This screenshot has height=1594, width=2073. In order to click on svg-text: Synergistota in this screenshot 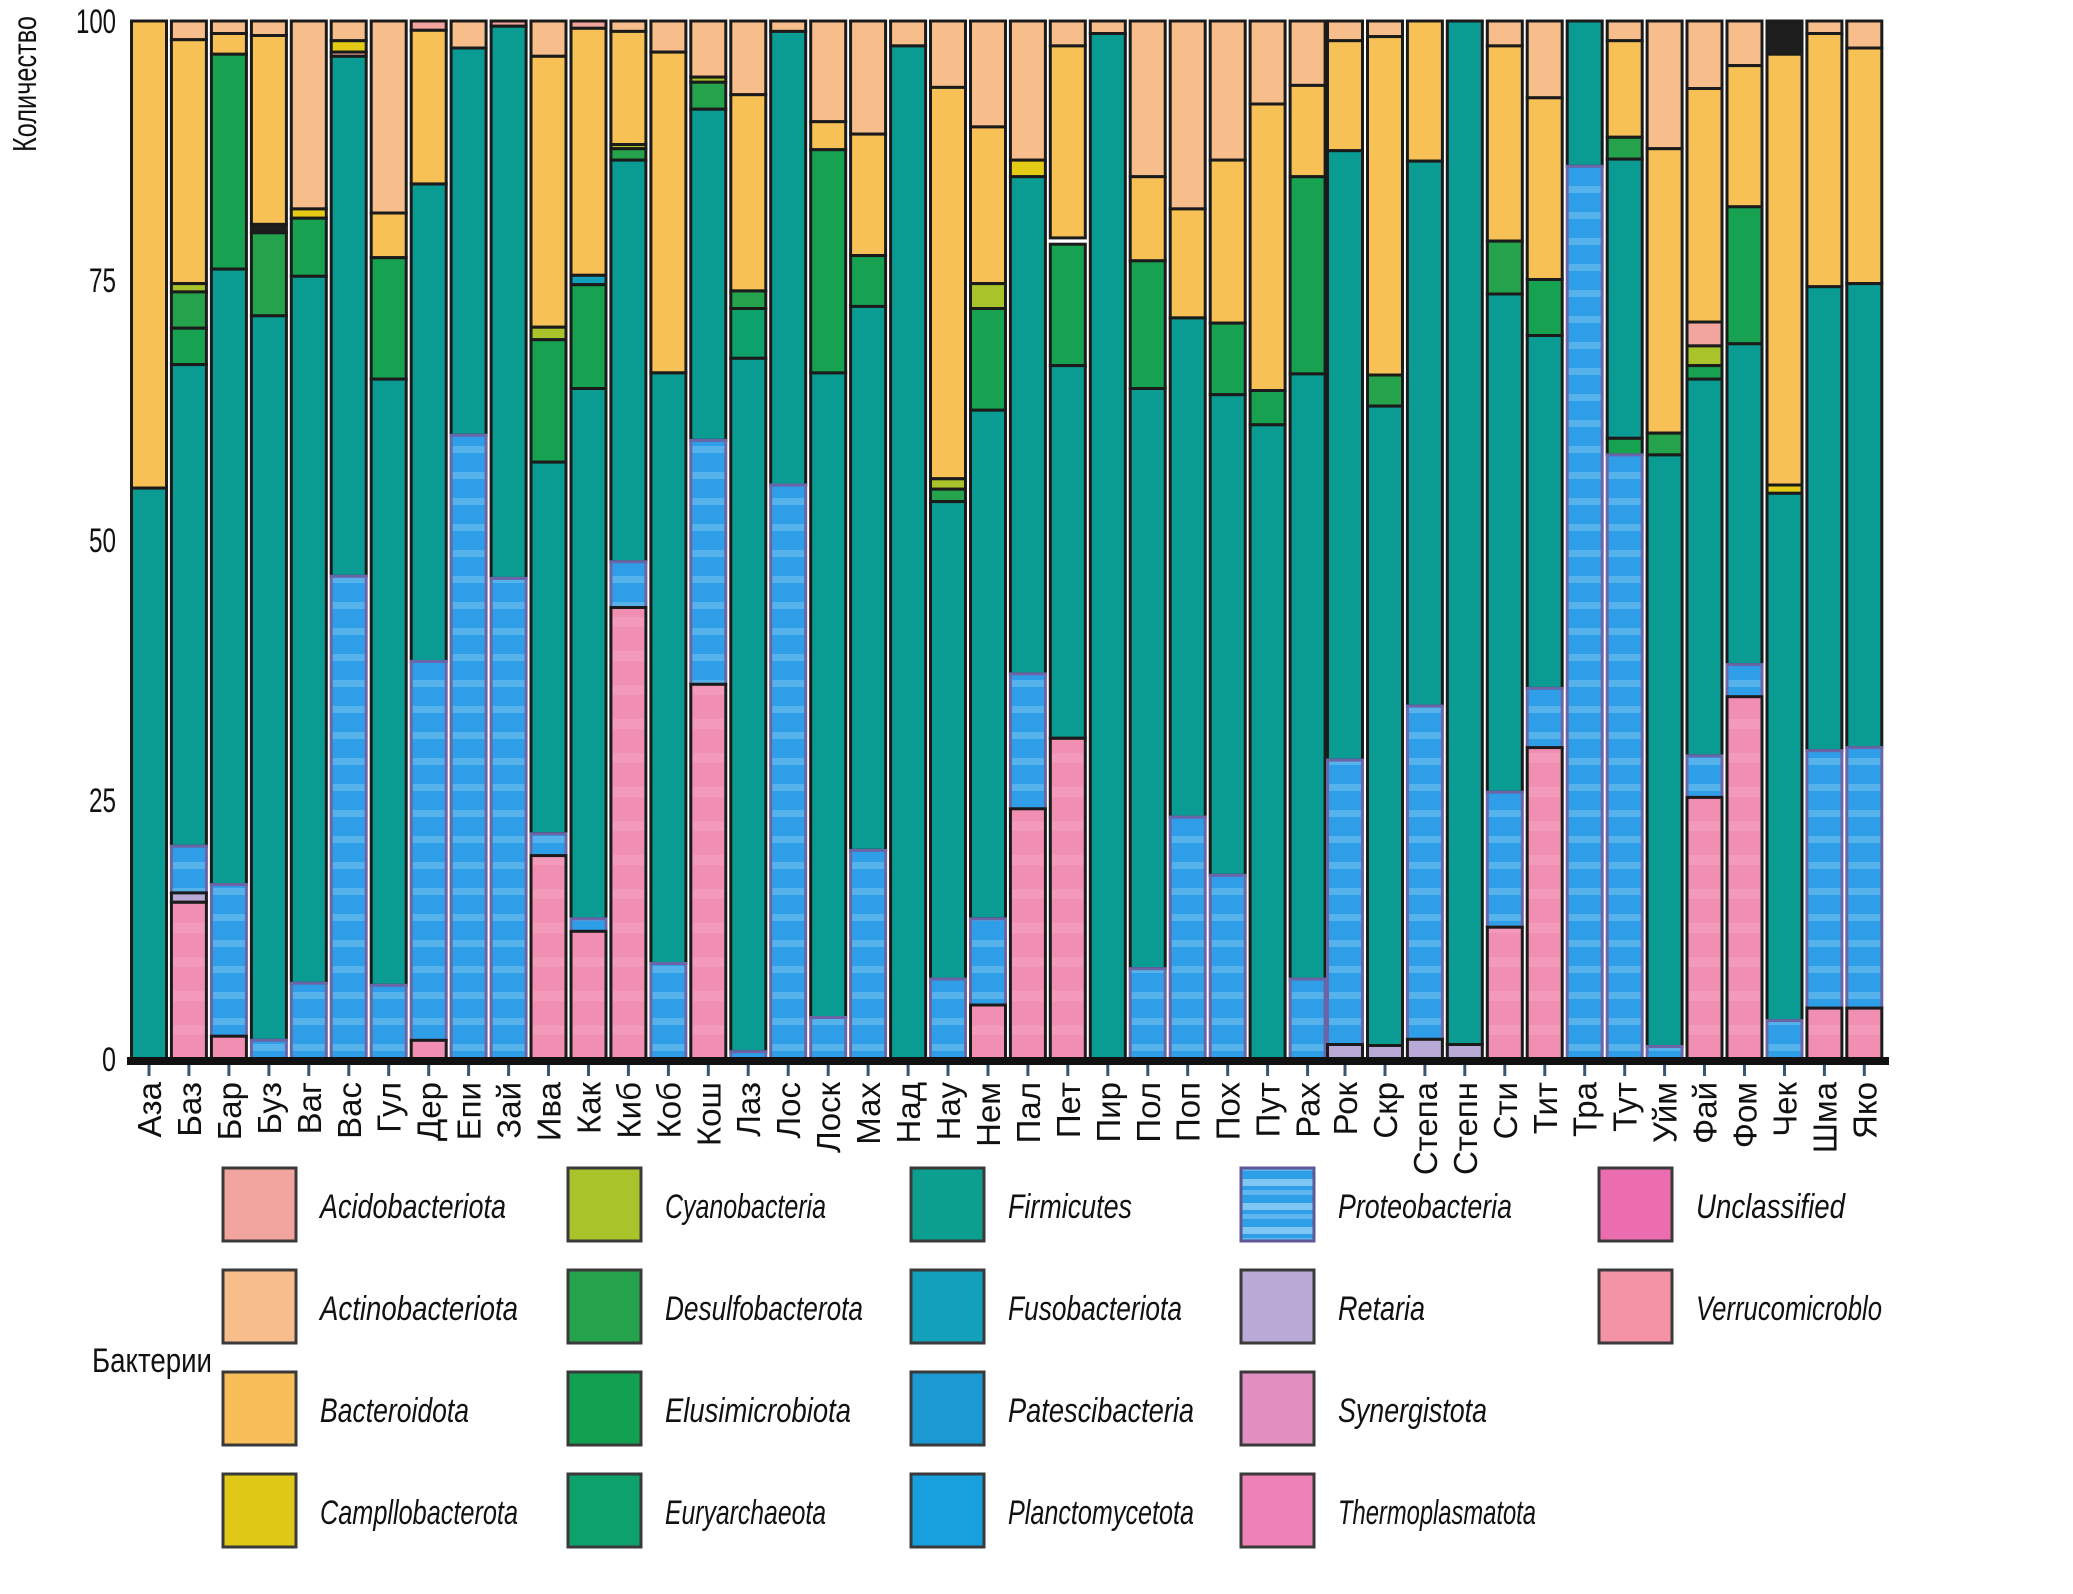, I will do `click(1412, 1411)`.